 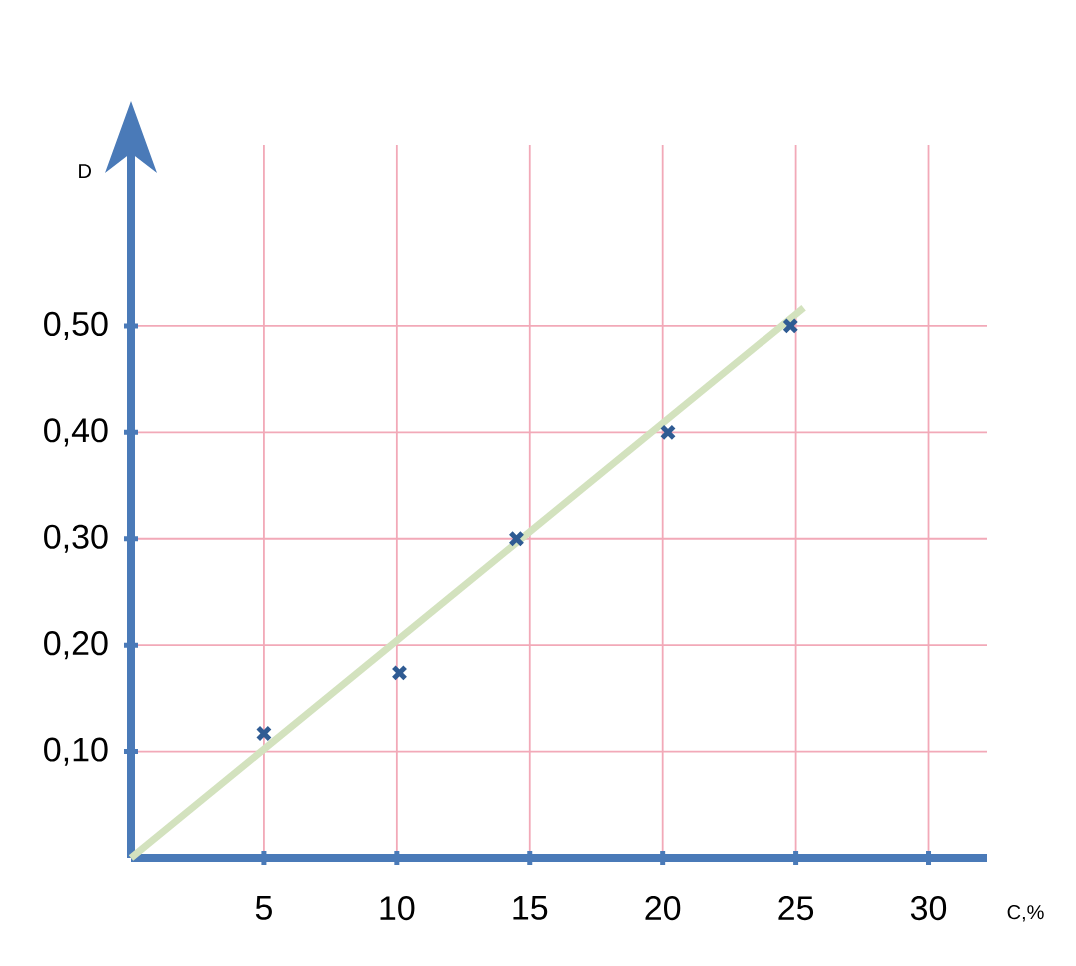 I want to click on y-tick-label: 0,30, so click(x=76, y=538).